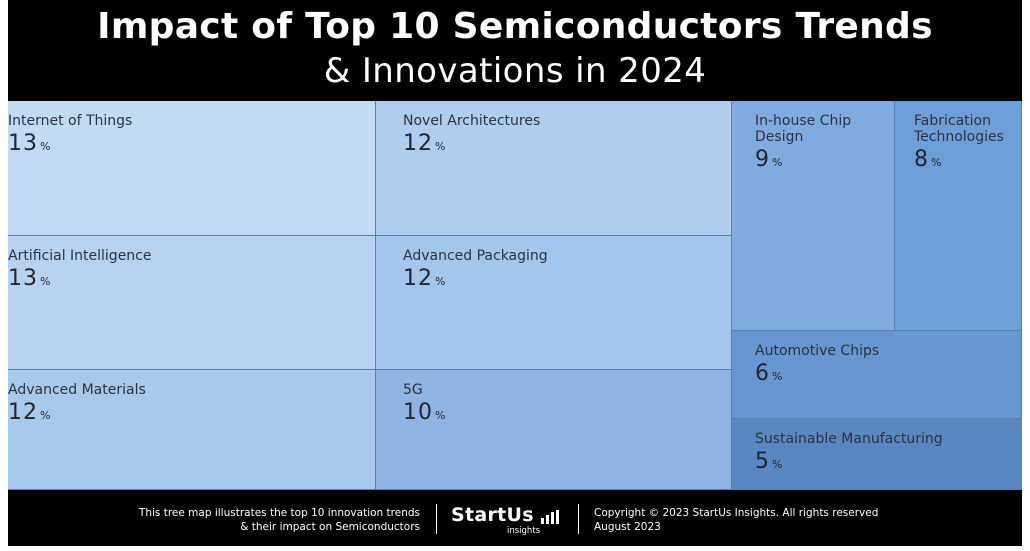 Image resolution: width=1030 pixels, height=551 pixels. What do you see at coordinates (515, 71) in the screenshot?
I see `chart-subtitle: & Innovations in 2024` at bounding box center [515, 71].